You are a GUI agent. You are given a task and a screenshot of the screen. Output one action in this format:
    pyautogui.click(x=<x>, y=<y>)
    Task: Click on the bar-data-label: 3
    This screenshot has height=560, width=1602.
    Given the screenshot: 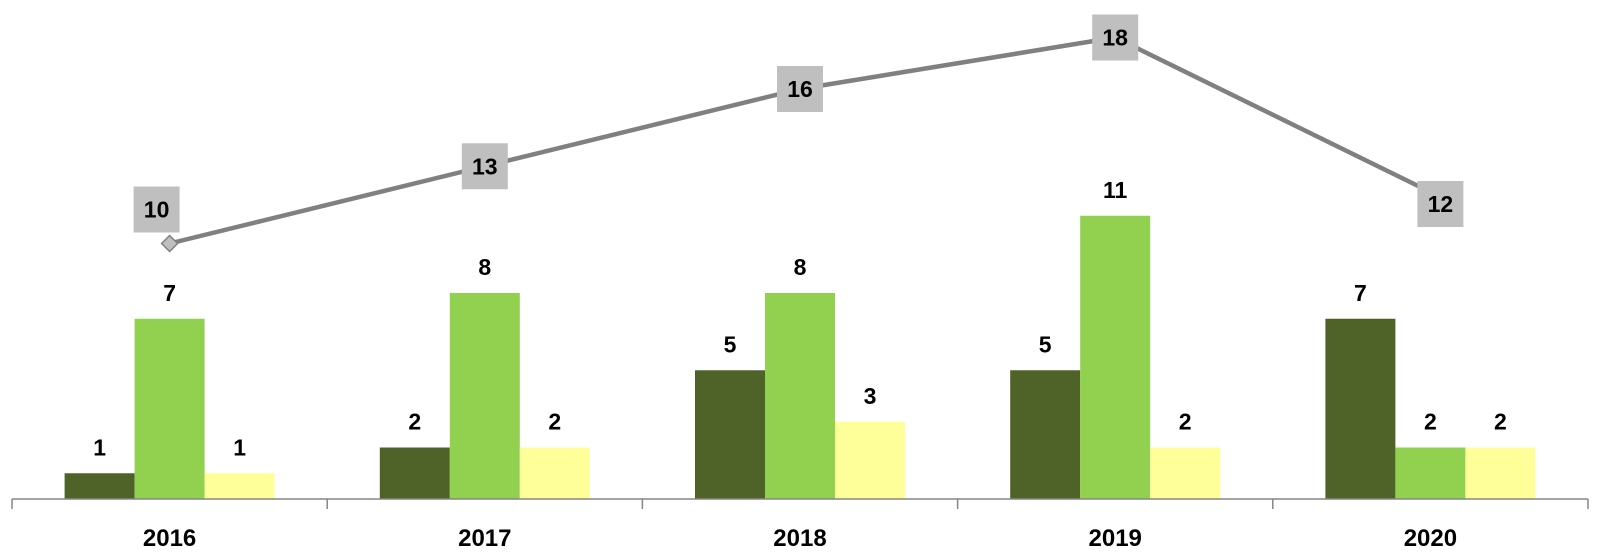 What is the action you would take?
    pyautogui.click(x=870, y=396)
    